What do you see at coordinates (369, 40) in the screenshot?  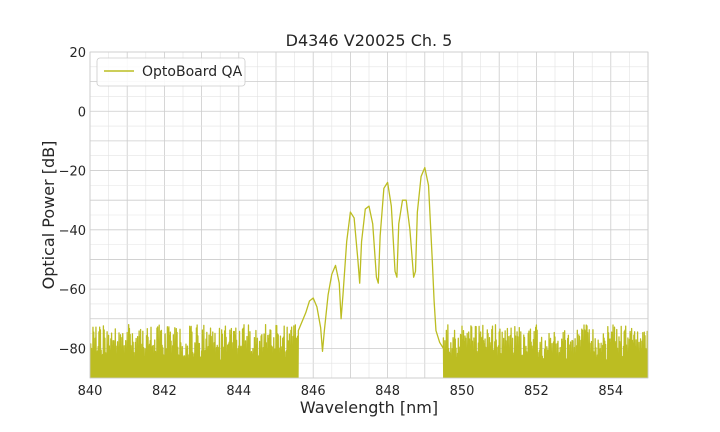 I see `chart-title: D4346 V20025 Ch. 5` at bounding box center [369, 40].